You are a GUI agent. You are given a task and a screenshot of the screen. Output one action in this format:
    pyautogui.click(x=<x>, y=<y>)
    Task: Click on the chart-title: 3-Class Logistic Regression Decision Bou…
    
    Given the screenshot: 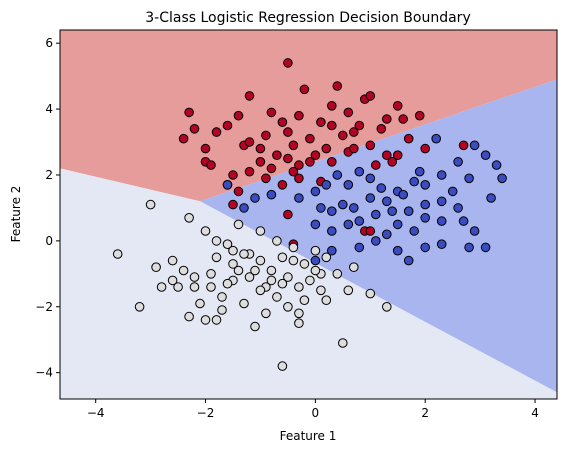 What is the action you would take?
    pyautogui.click(x=307, y=18)
    